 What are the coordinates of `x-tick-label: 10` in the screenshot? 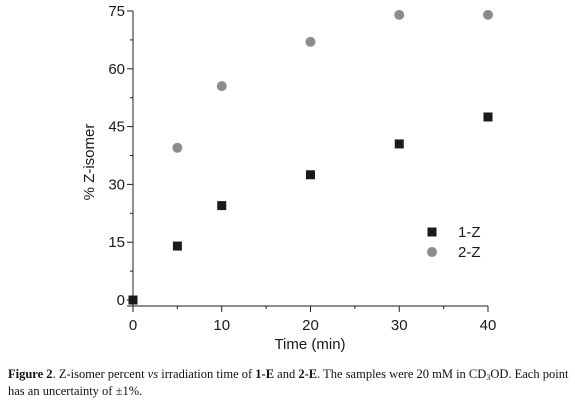 It's located at (221, 325).